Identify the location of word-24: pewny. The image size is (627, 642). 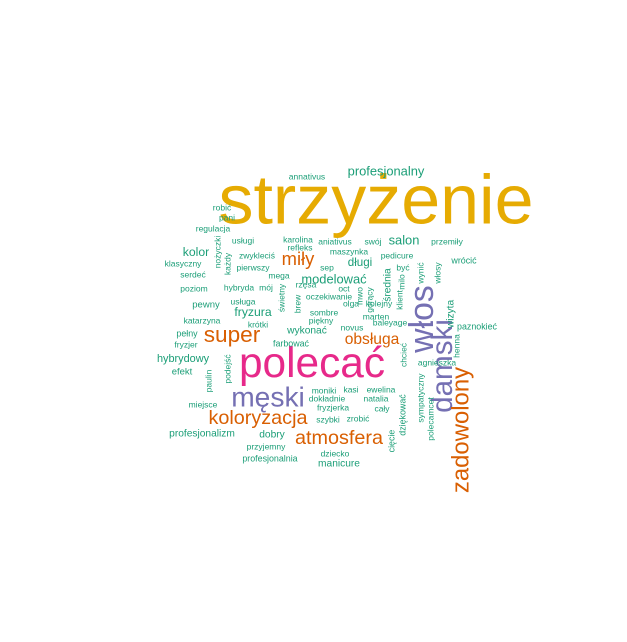
(206, 305).